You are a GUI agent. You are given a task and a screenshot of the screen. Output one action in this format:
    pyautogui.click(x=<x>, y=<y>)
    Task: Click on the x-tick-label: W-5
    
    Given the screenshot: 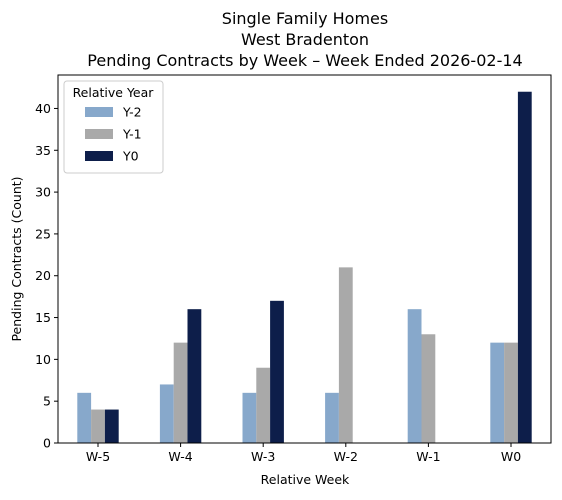 What is the action you would take?
    pyautogui.click(x=98, y=456)
    